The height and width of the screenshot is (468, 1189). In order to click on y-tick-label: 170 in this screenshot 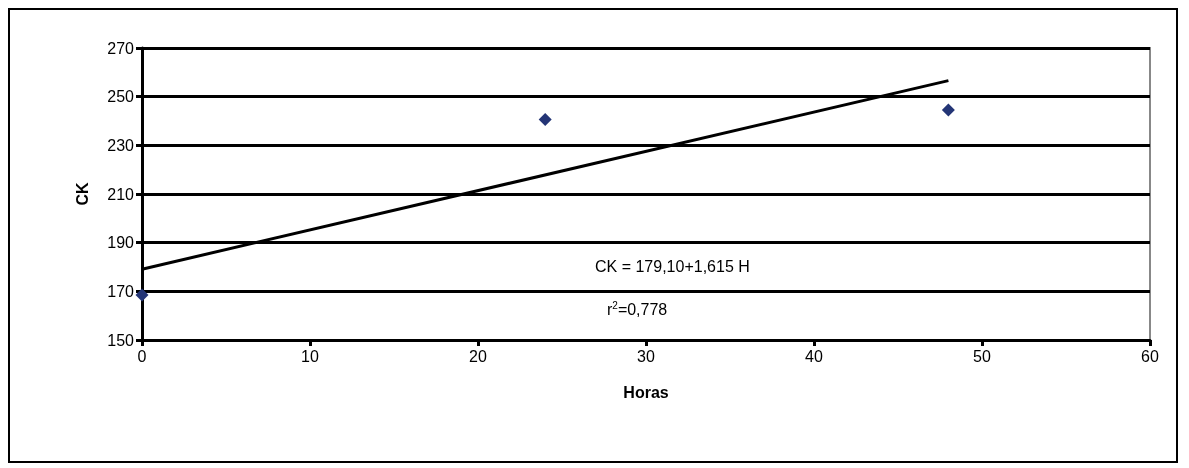, I will do `click(121, 291)`.